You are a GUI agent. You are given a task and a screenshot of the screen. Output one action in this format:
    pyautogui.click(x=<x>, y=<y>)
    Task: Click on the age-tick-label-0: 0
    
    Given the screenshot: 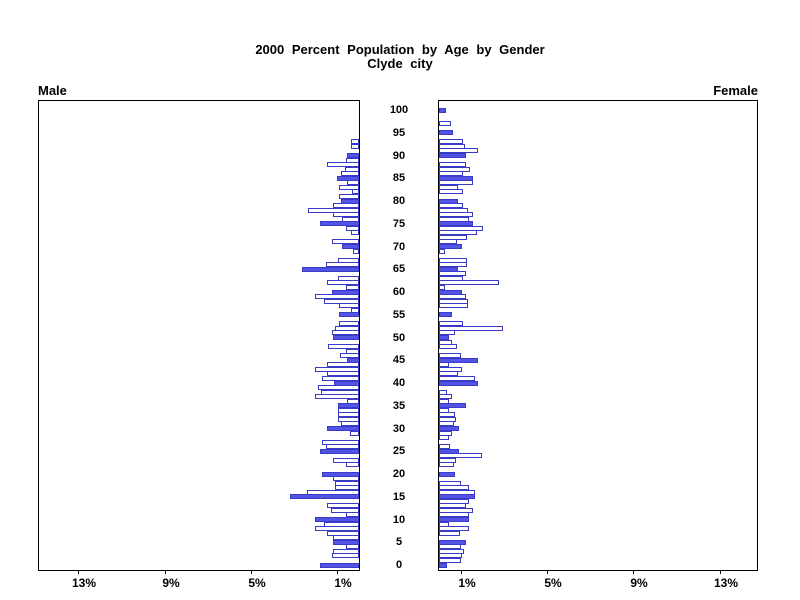 What is the action you would take?
    pyautogui.click(x=399, y=565)
    